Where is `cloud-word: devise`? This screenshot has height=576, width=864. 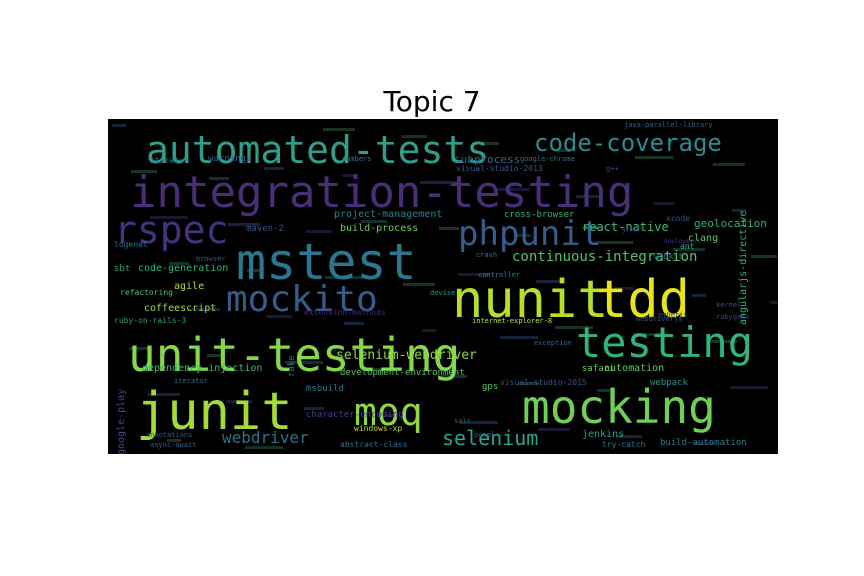 cloud-word: devise is located at coordinates (442, 293).